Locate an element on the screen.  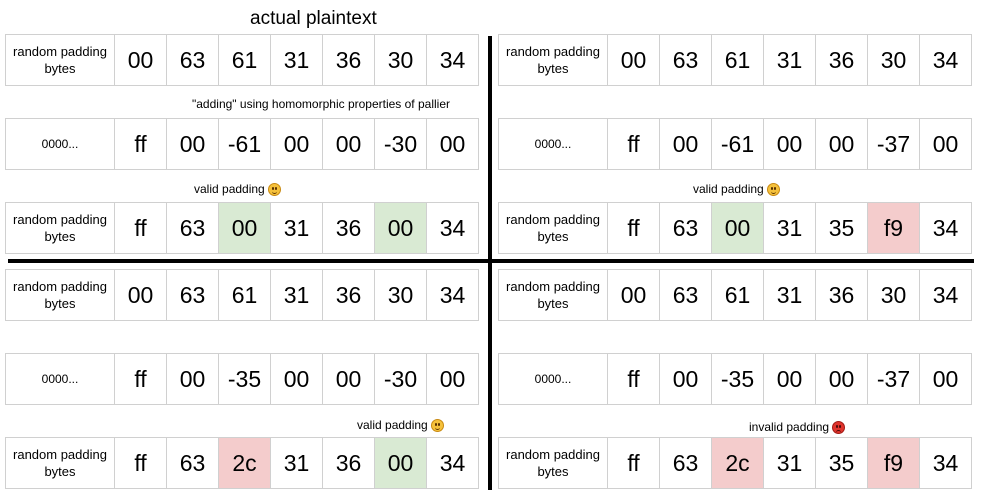
bl-delta-row: 0000... ff 00 -35 00 00 -30 00 is located at coordinates (242, 379).